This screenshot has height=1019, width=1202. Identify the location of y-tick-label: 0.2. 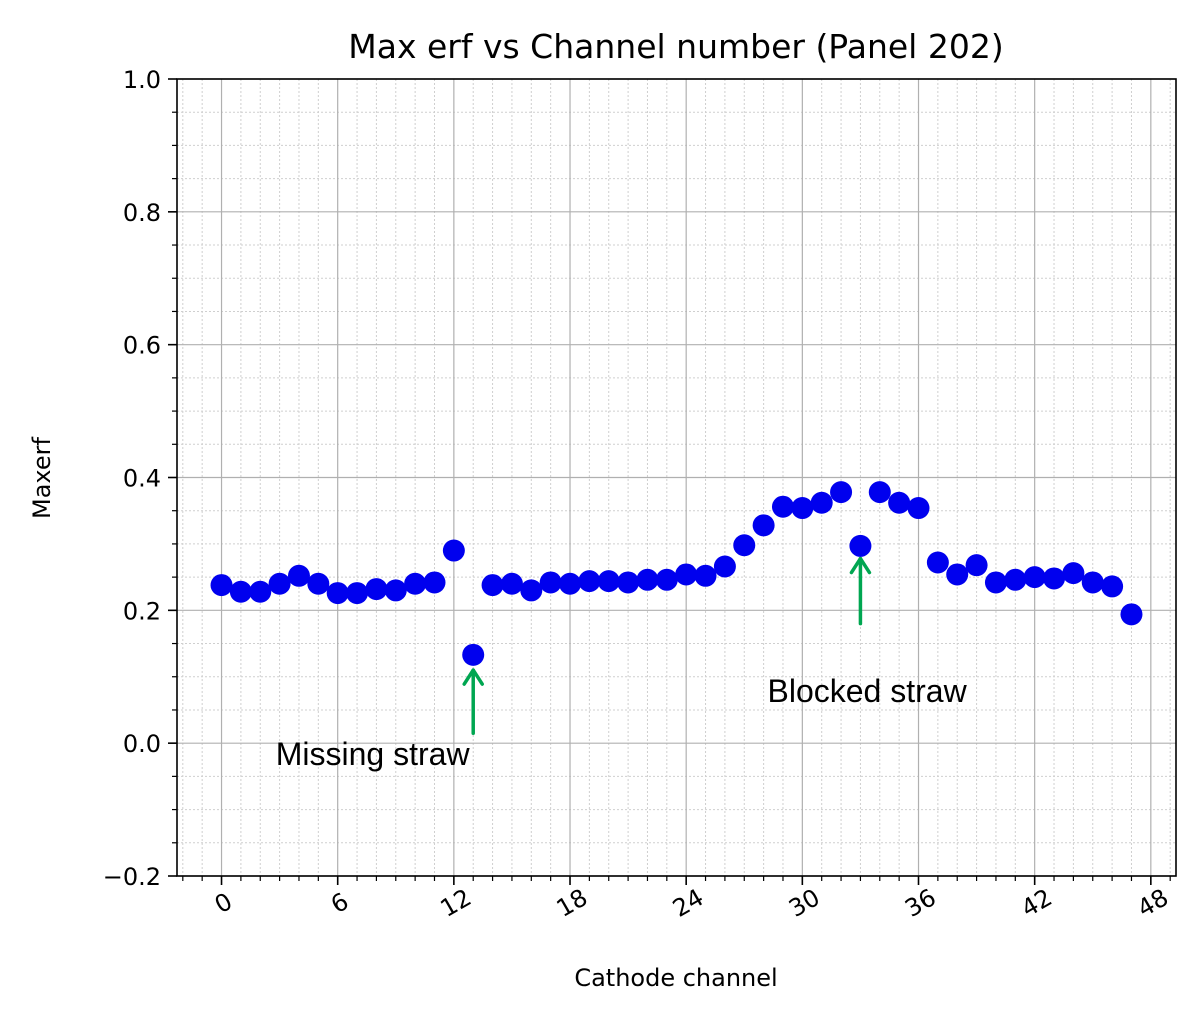
(142, 611).